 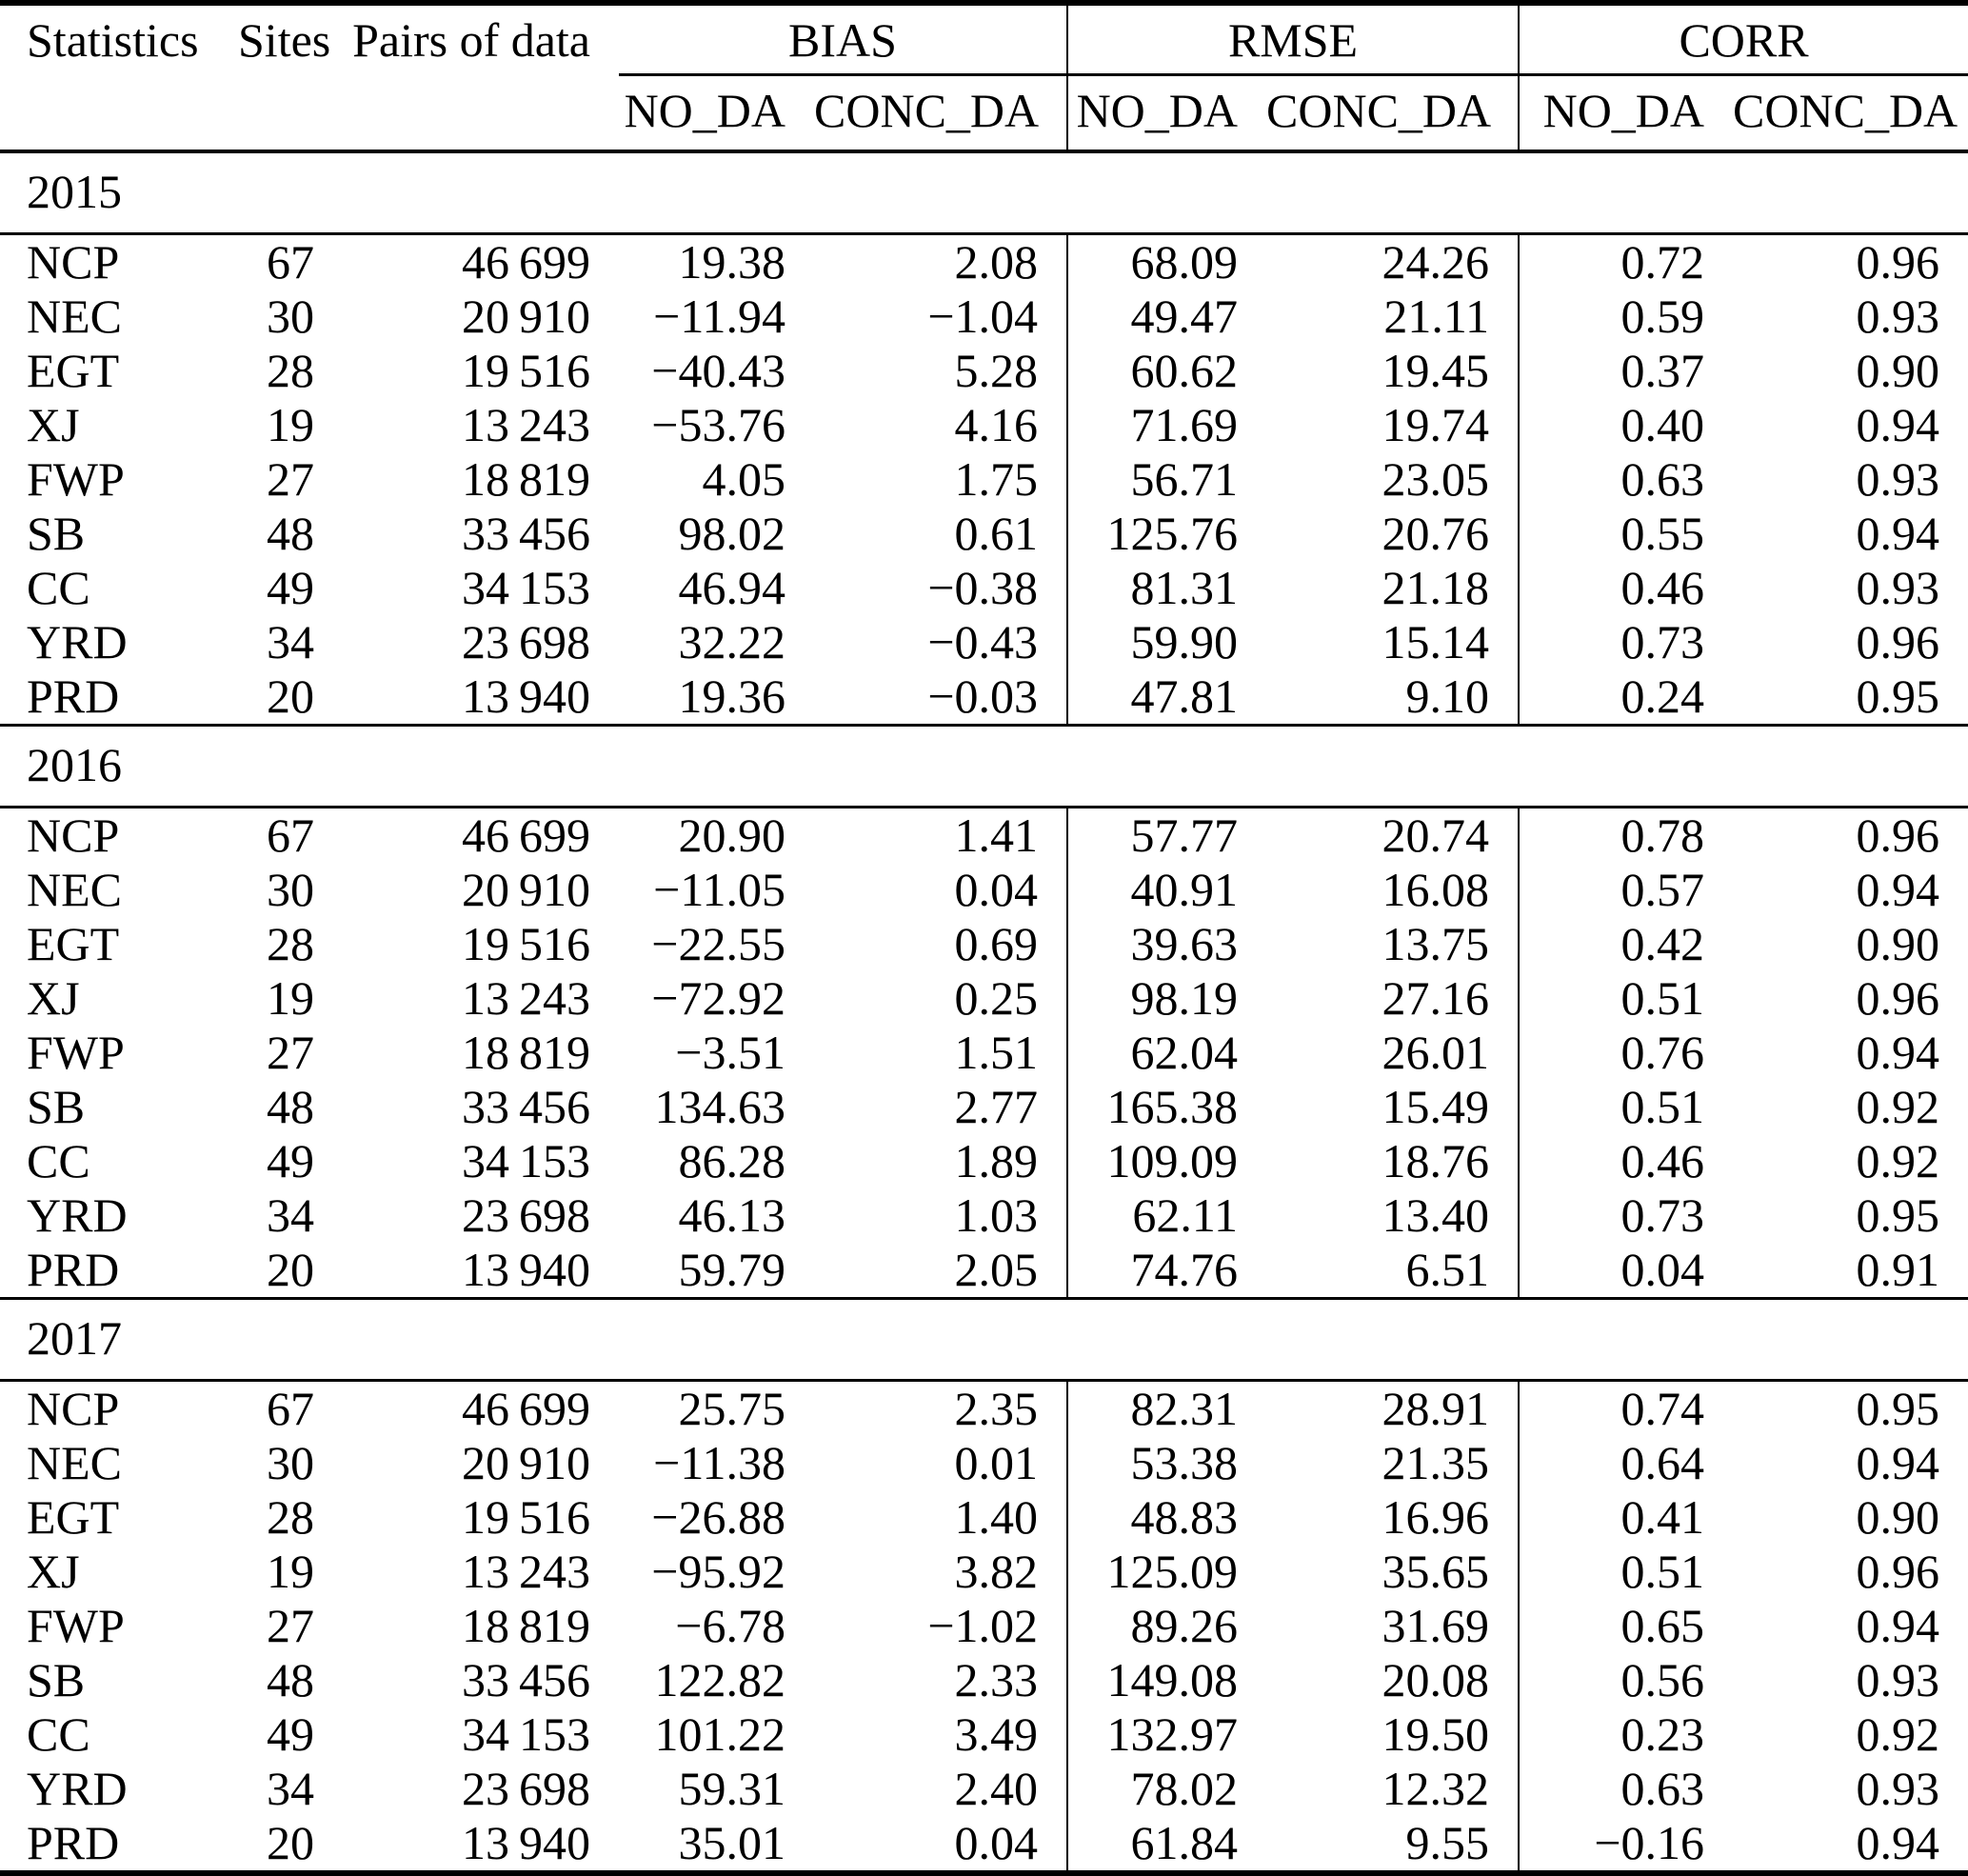 I want to click on cell-bias-conc-da: 3.49, so click(x=996, y=1734).